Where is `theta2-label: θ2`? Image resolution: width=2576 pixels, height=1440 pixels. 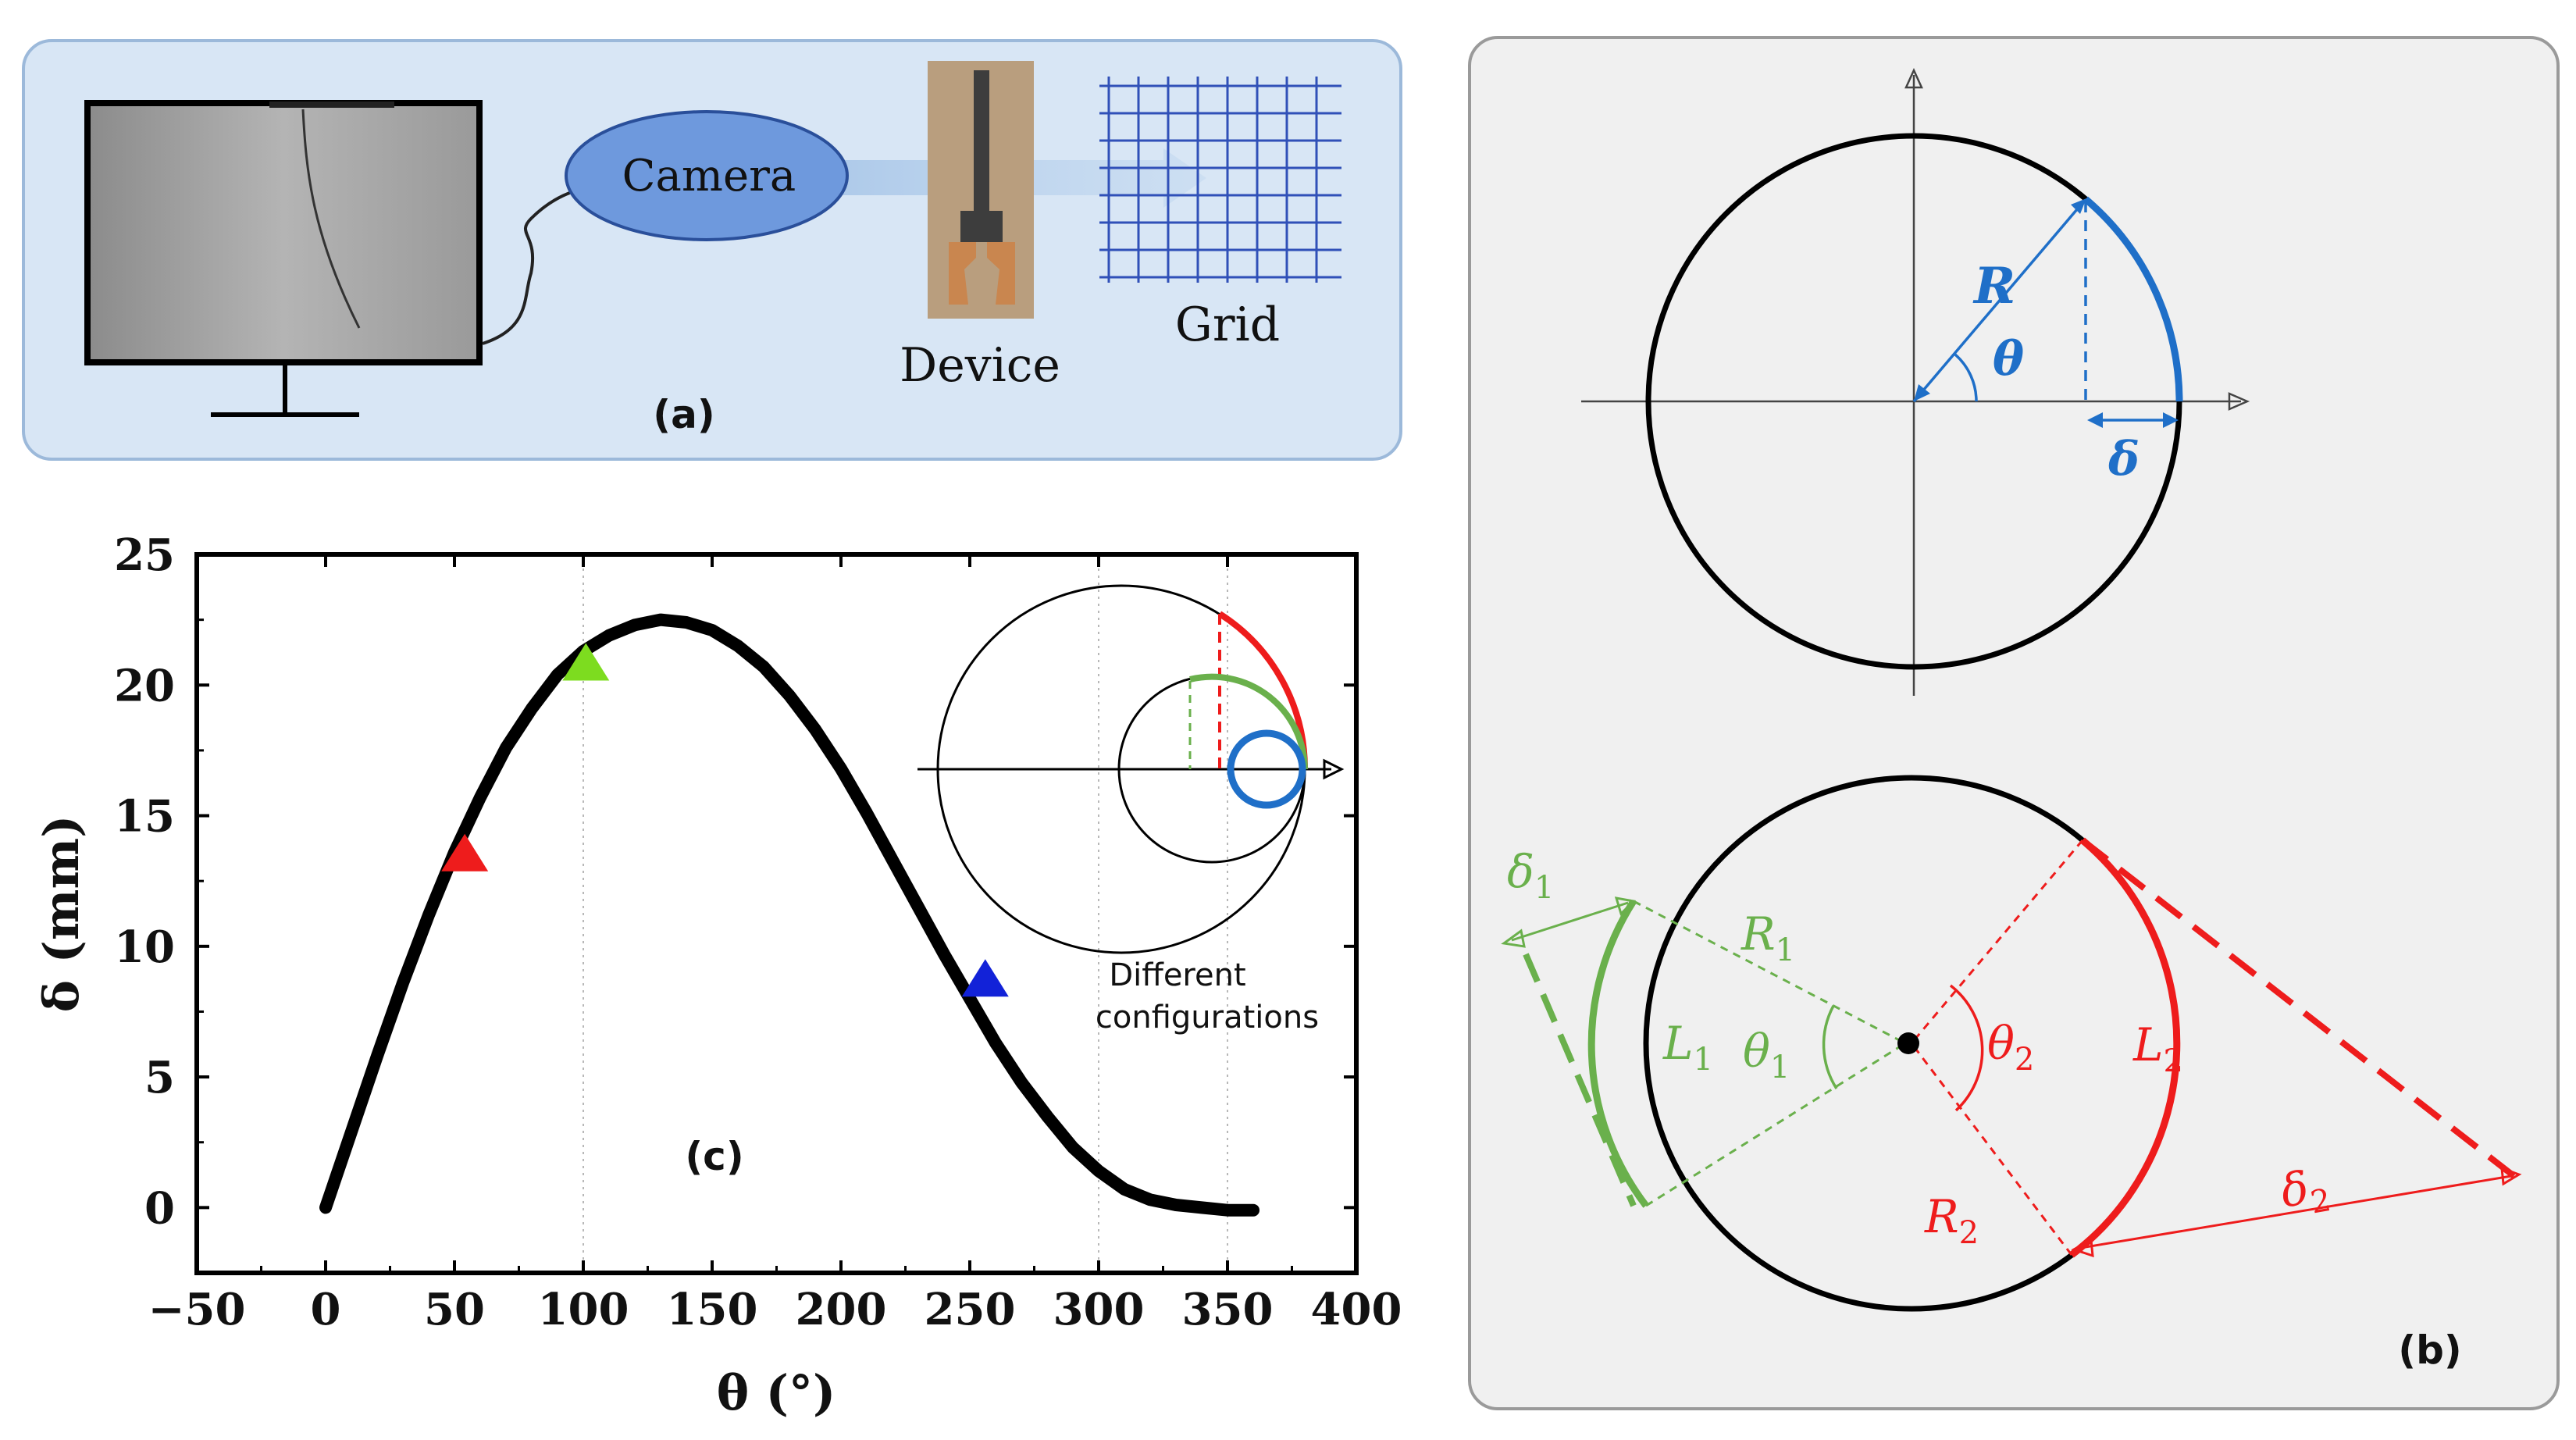 theta2-label: θ2 is located at coordinates (2011, 1047).